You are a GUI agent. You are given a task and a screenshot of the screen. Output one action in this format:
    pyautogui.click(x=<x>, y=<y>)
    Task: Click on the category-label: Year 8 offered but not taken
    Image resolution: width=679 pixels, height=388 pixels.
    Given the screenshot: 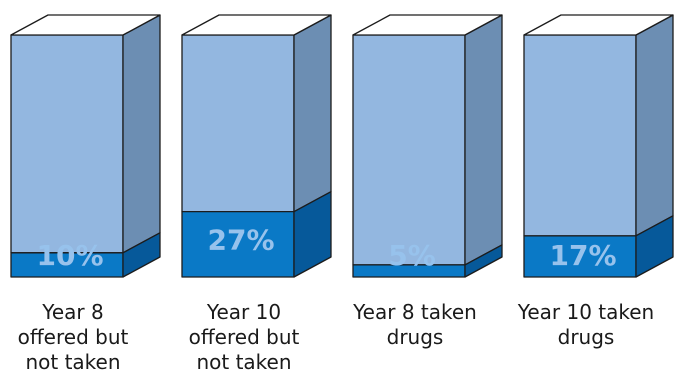 What is the action you would take?
    pyautogui.click(x=73, y=337)
    